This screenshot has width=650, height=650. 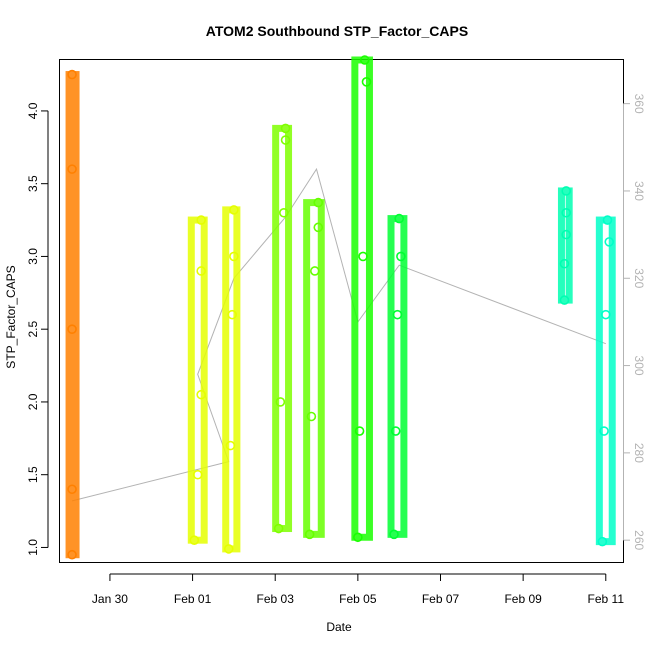 I want to click on x-axis-label: Date, so click(x=339, y=627).